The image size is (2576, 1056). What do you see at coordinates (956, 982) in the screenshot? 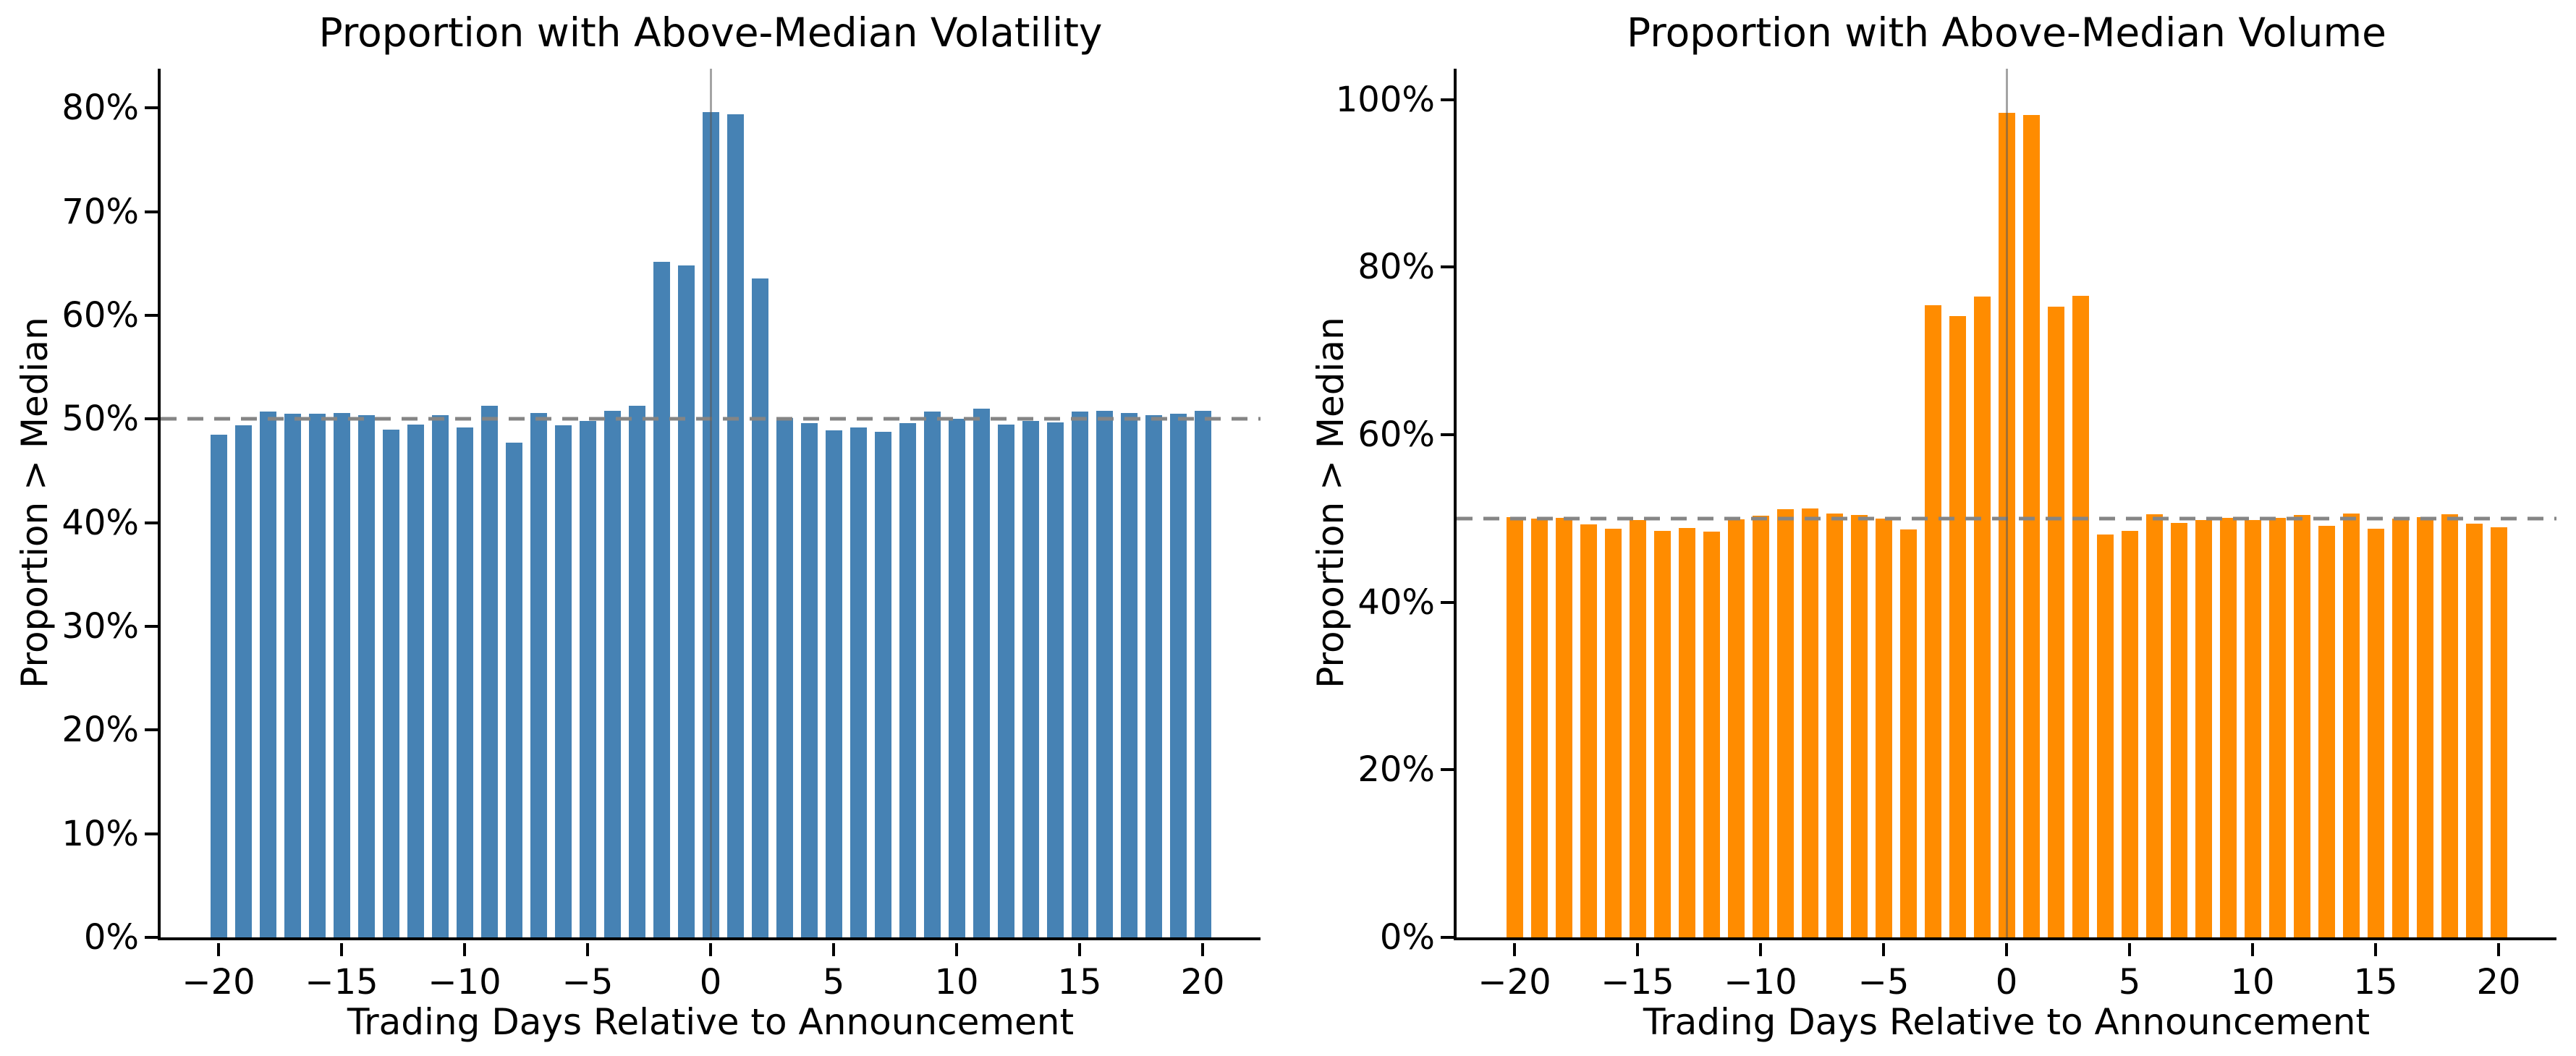
I see `x-tick-label: 10` at bounding box center [956, 982].